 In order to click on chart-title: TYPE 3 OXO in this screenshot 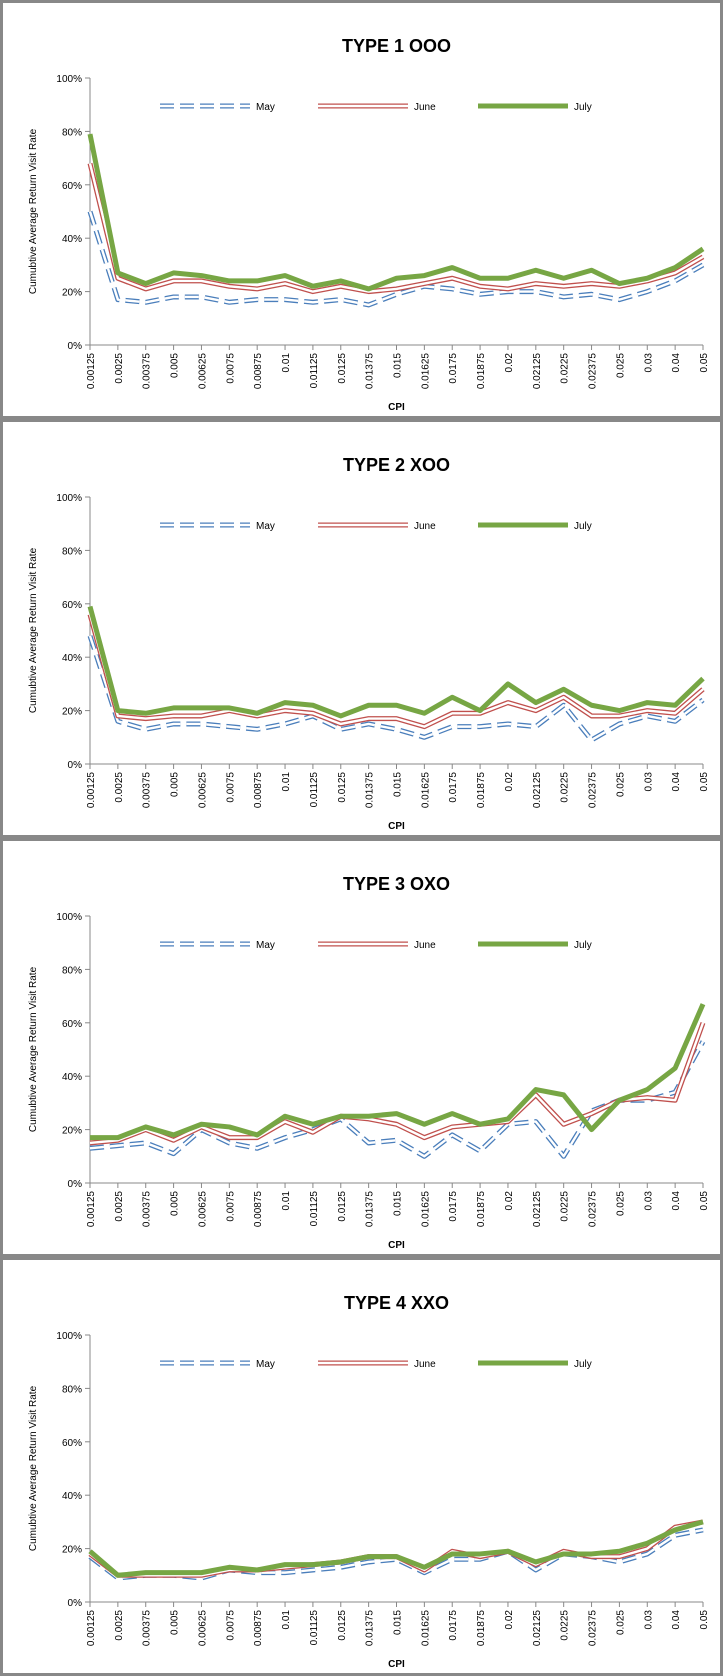, I will do `click(396, 884)`.